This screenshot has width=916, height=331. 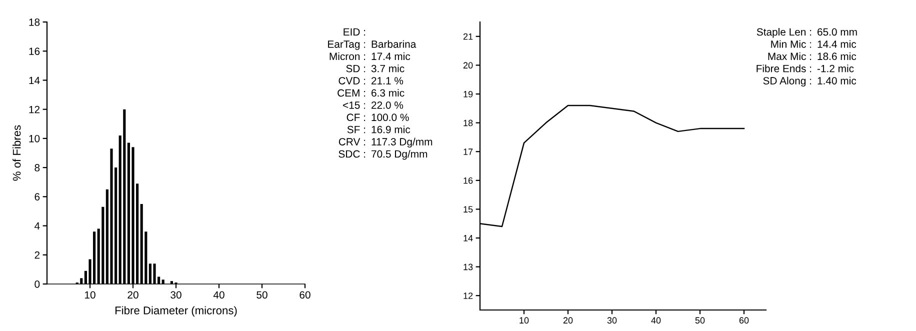 I want to click on y-tick-label: 10, so click(x=34, y=138).